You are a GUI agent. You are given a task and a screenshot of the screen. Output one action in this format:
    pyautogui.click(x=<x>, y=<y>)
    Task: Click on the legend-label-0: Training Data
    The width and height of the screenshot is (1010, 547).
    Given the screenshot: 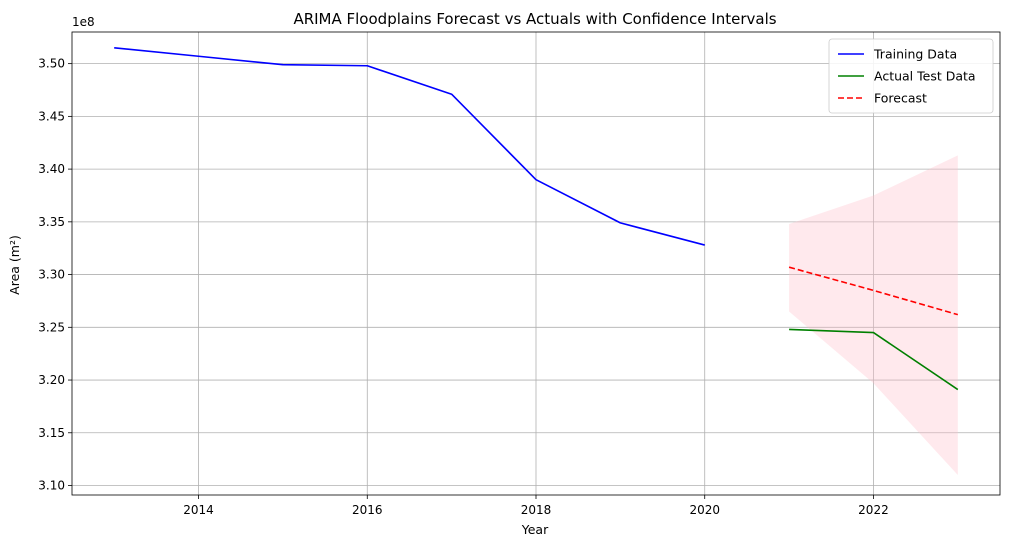 What is the action you would take?
    pyautogui.click(x=915, y=54)
    